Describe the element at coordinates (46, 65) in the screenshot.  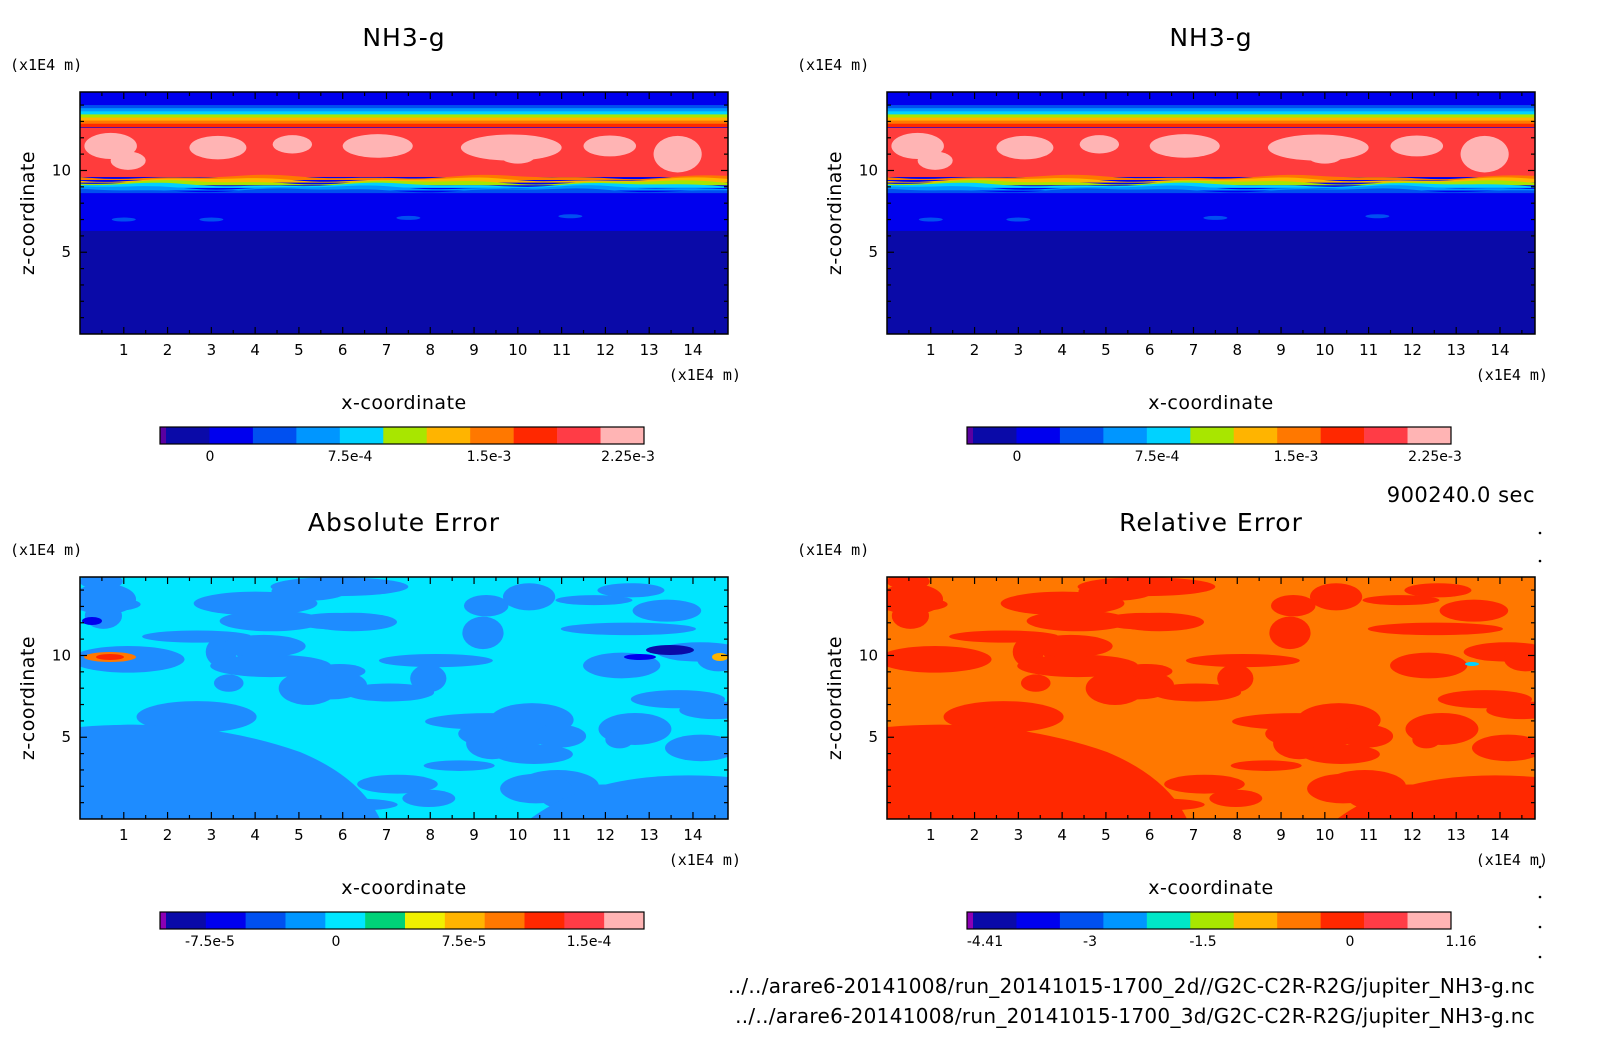
I see `y-unit-label: (x1E4 m)` at that location.